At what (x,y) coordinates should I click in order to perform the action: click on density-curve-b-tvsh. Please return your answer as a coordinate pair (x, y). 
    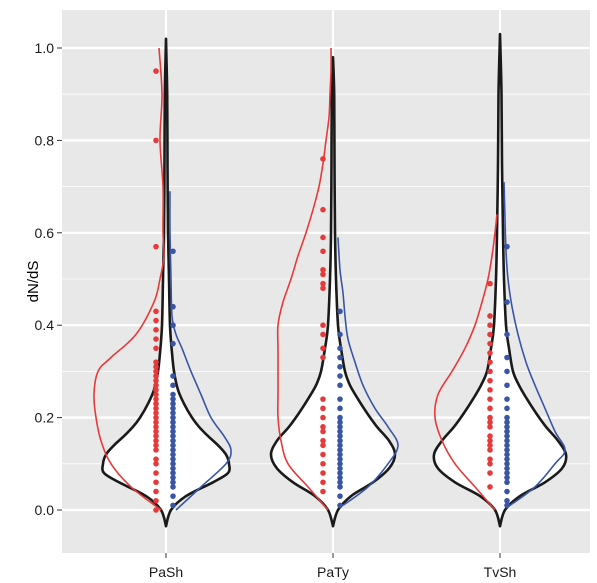
    Looking at the image, I should click on (534, 344).